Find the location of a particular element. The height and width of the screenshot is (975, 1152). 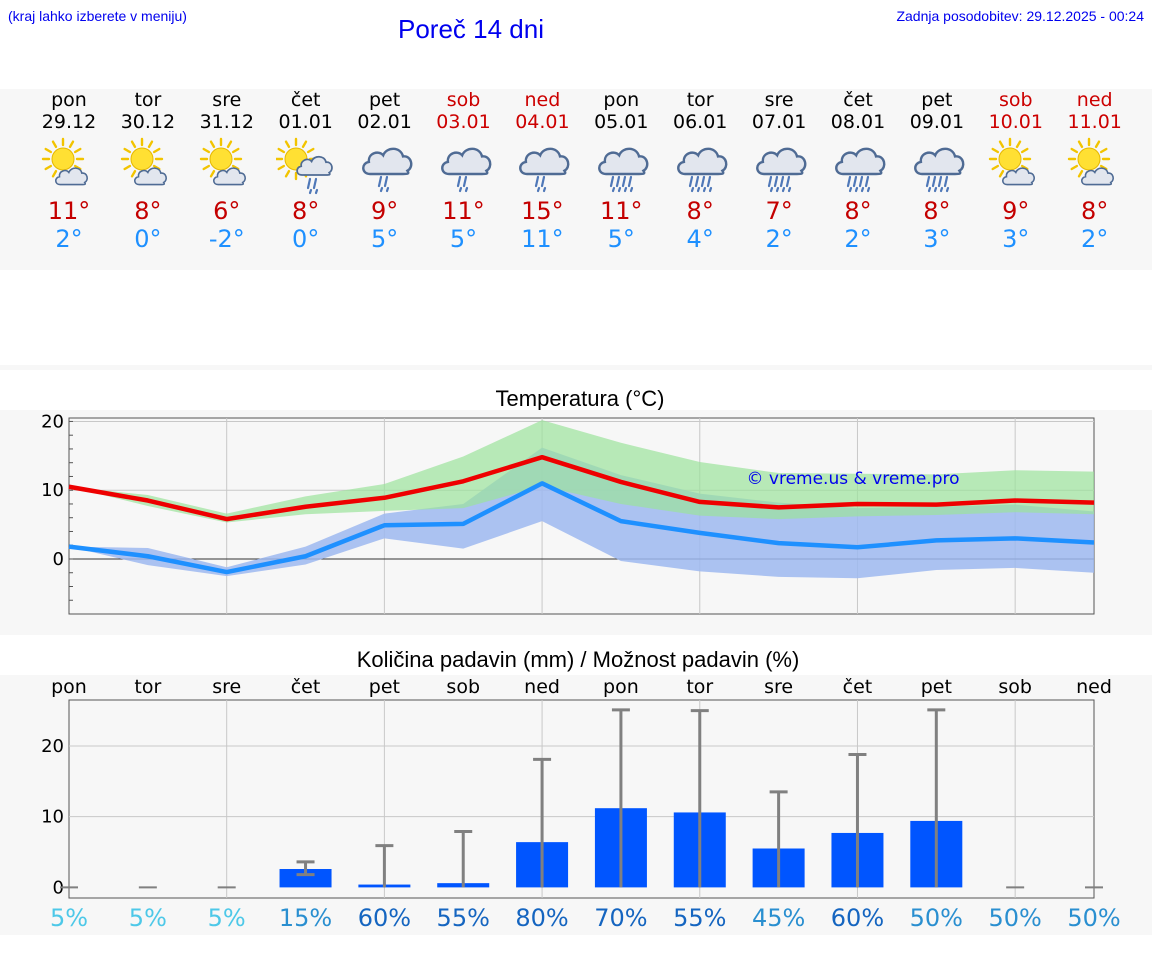

day-date: 11.01 is located at coordinates (1094, 122).